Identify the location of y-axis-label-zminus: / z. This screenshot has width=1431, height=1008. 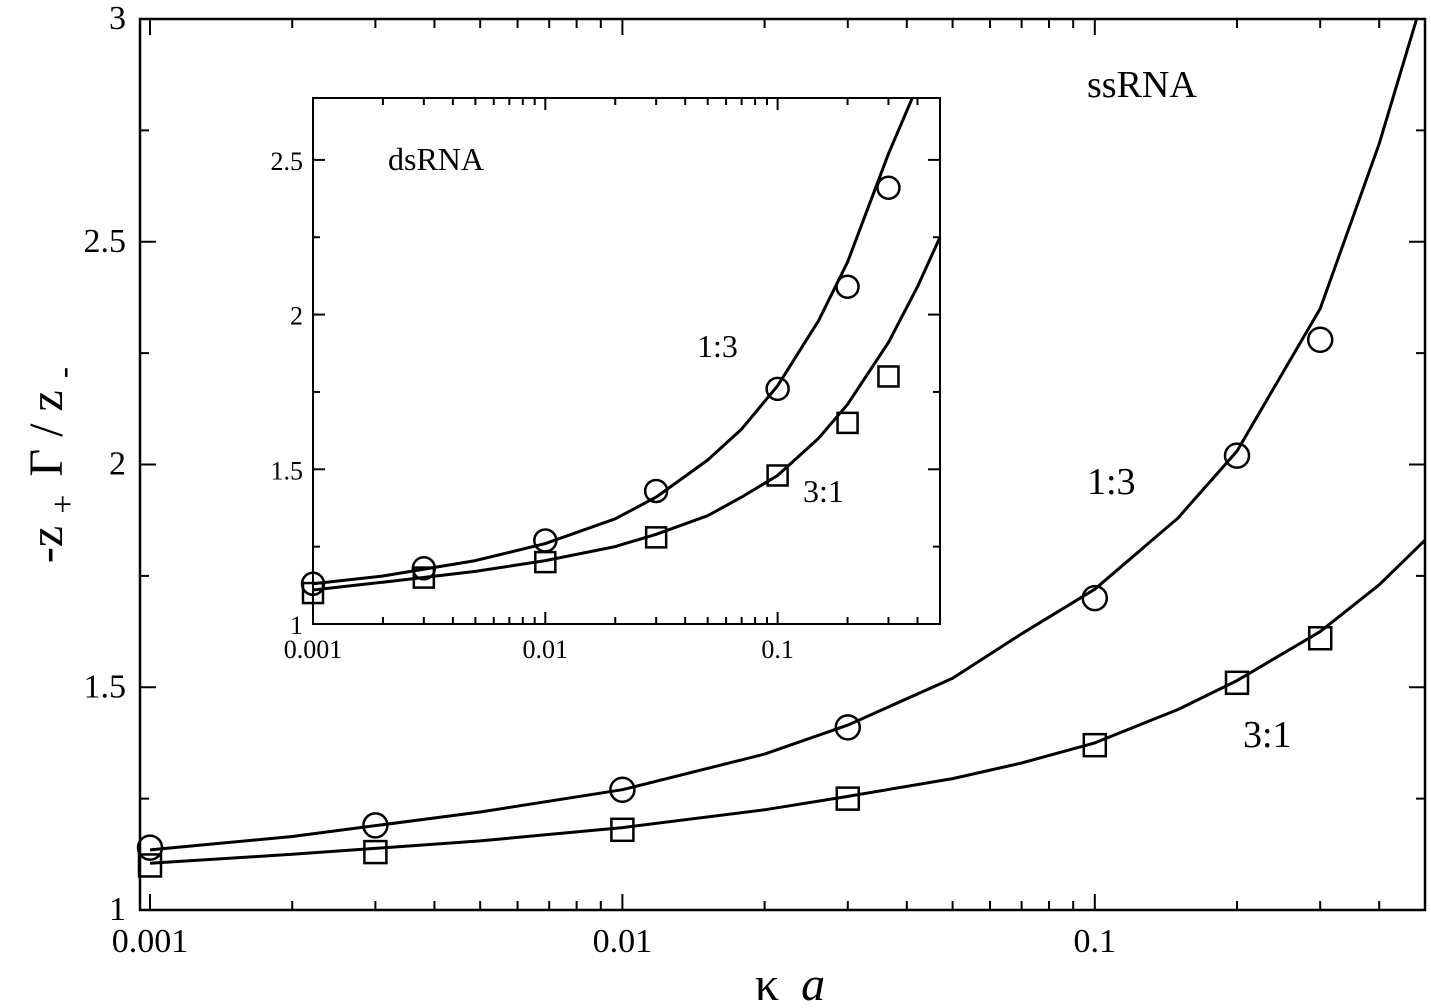
(46, 413).